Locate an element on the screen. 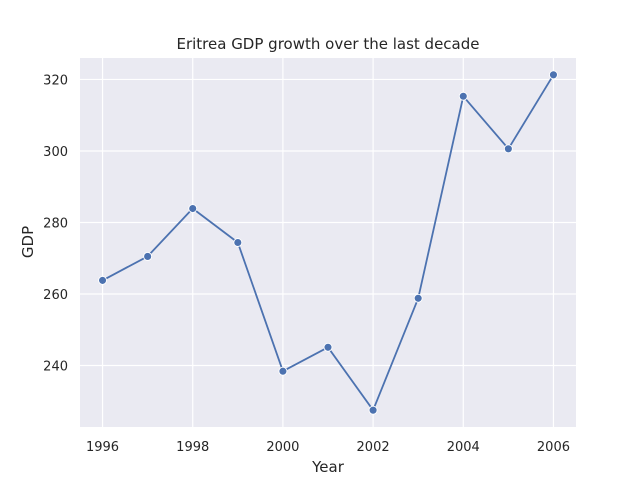  y-tick-label: 280 is located at coordinates (55, 223).